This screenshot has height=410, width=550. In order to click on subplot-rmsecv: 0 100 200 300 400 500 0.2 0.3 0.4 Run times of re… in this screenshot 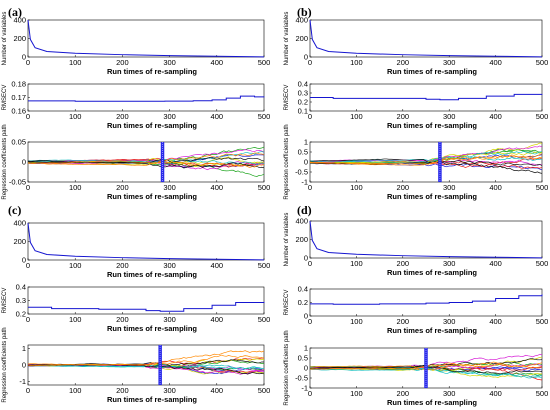, I will do `click(136, 308)`.